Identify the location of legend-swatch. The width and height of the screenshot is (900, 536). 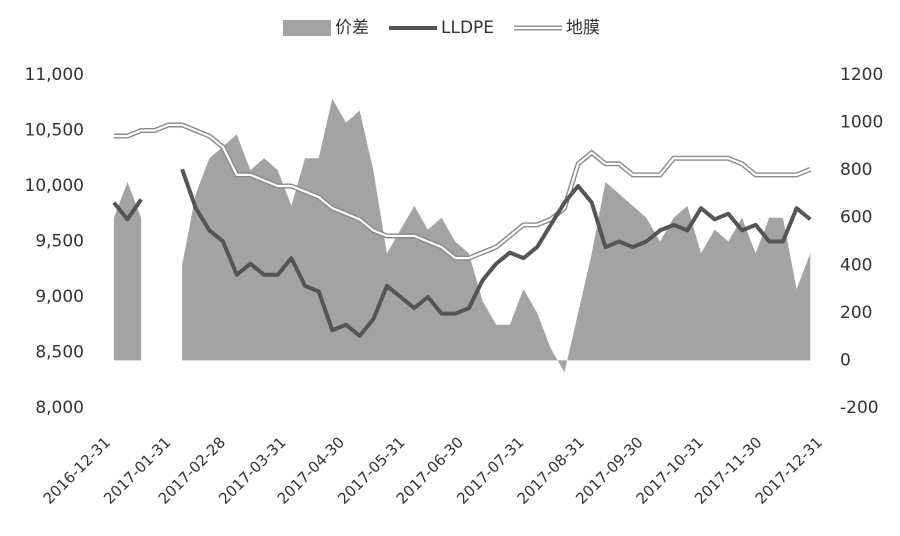
(307, 28).